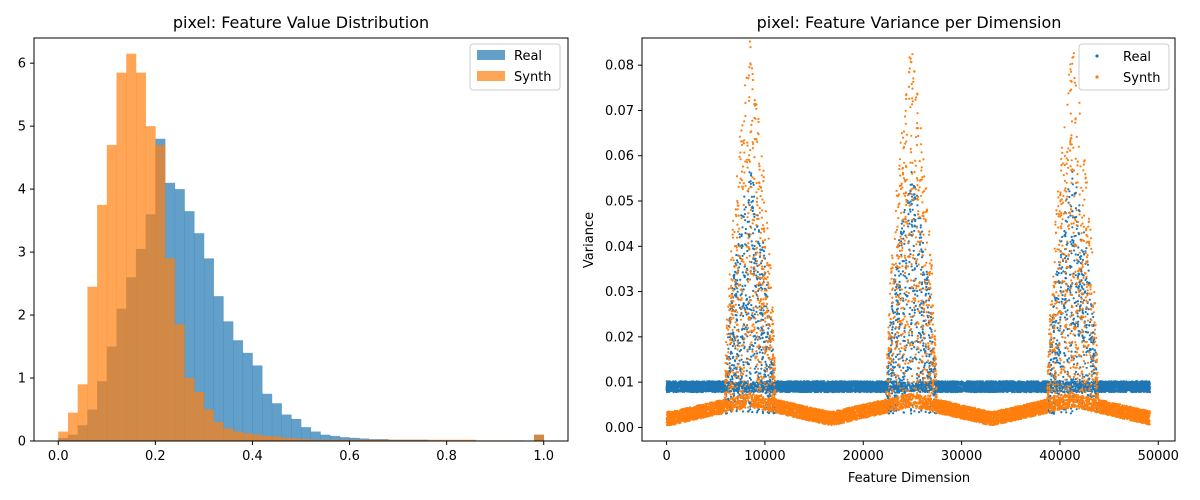 The width and height of the screenshot is (1200, 500). What do you see at coordinates (22, 64) in the screenshot?
I see `y-tick-label: 6` at bounding box center [22, 64].